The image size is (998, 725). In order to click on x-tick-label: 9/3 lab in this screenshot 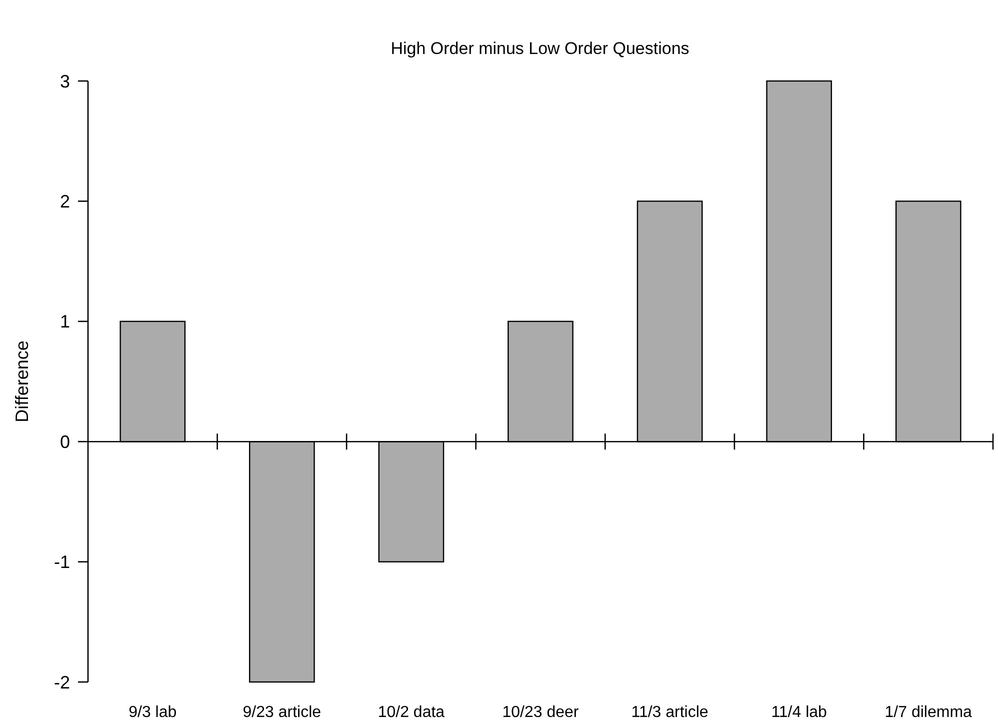, I will do `click(152, 712)`.